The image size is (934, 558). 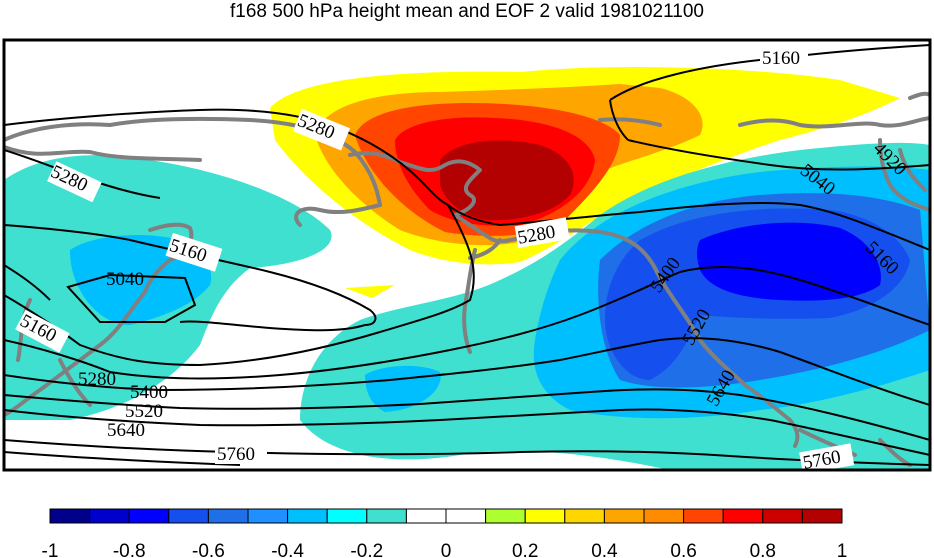 What do you see at coordinates (366, 549) in the screenshot?
I see `colorbar-tick-label: -0.2` at bounding box center [366, 549].